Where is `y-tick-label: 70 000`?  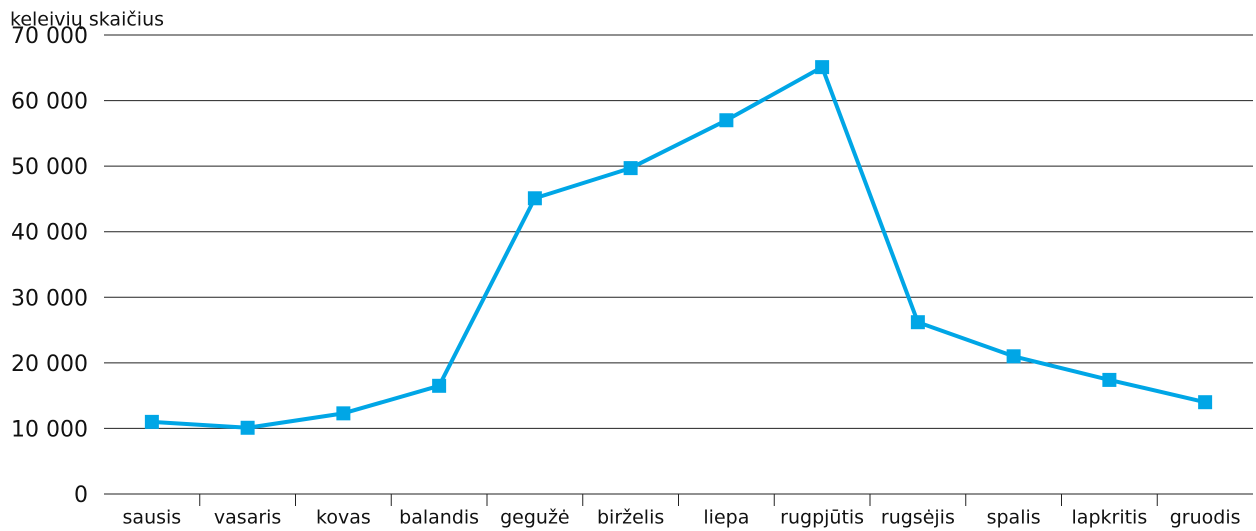 y-tick-label: 70 000 is located at coordinates (49, 36).